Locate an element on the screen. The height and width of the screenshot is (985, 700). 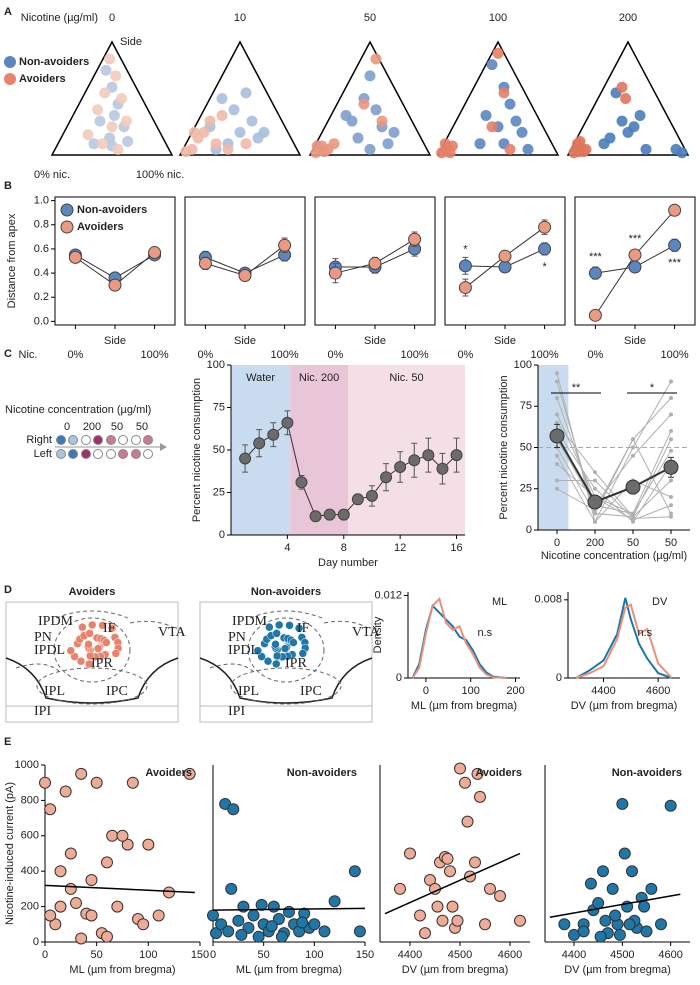
x-tick-label: 100% is located at coordinates (675, 355).